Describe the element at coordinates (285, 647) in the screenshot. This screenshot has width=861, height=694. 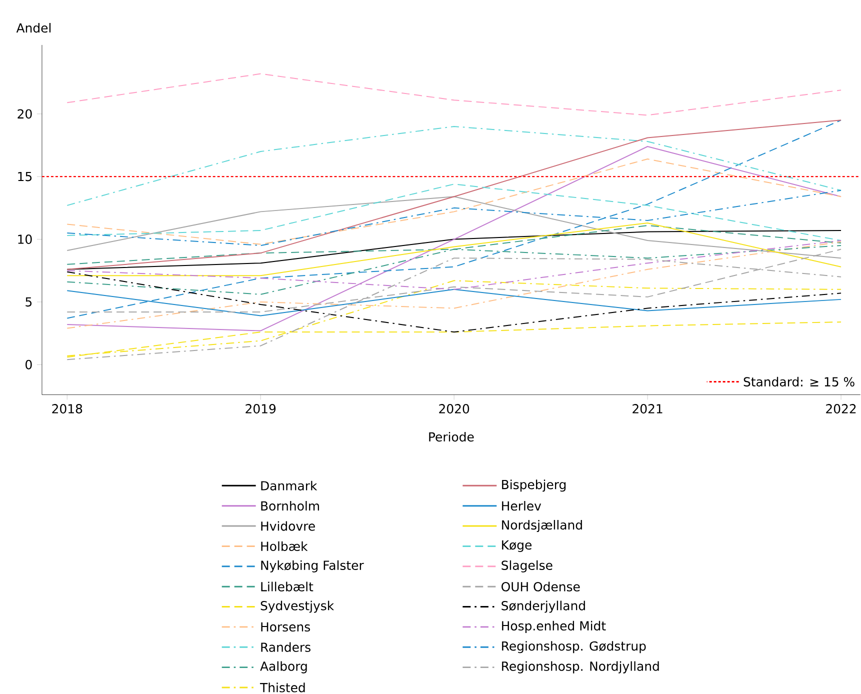
I see `legend-label: Randers` at that location.